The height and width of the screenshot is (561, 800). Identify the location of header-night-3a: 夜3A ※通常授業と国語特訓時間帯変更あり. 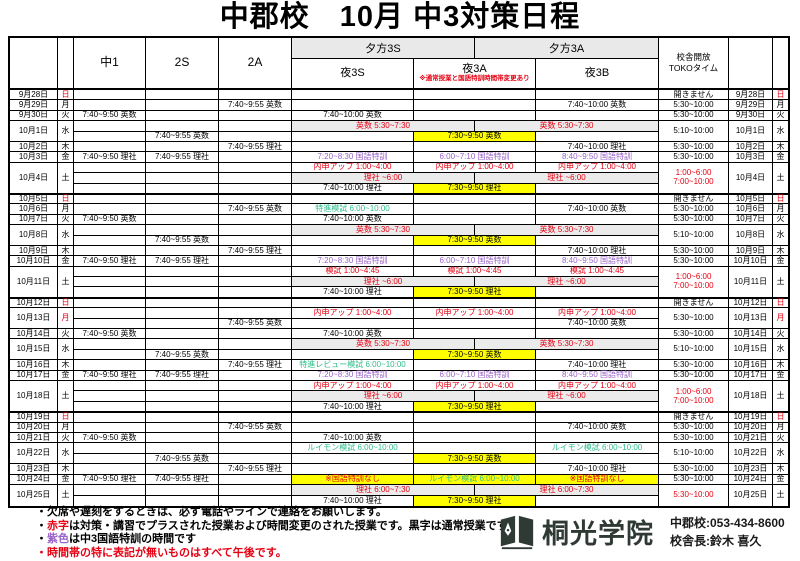
(475, 73).